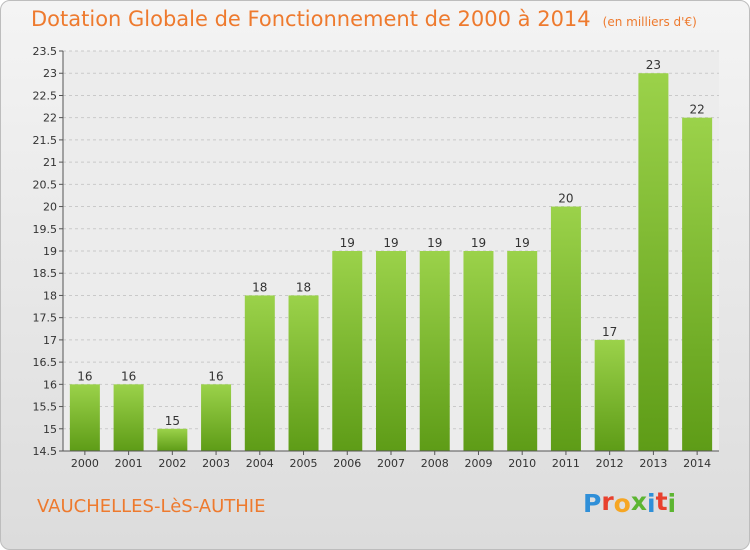 This screenshot has width=750, height=550. I want to click on bar-2010, so click(522, 351).